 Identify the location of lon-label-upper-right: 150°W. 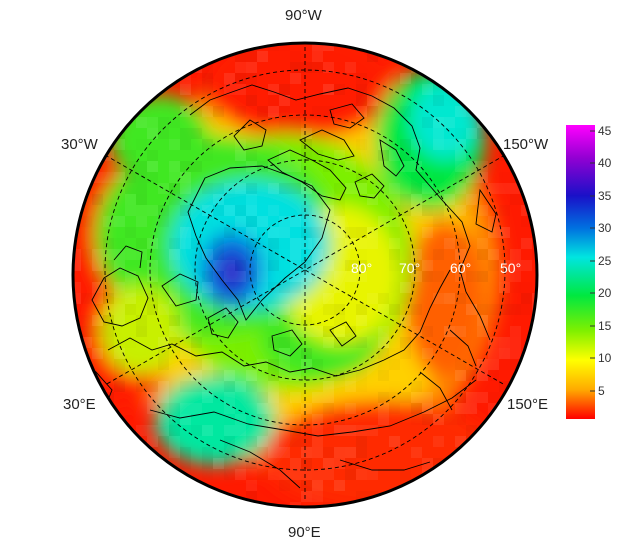
(526, 144).